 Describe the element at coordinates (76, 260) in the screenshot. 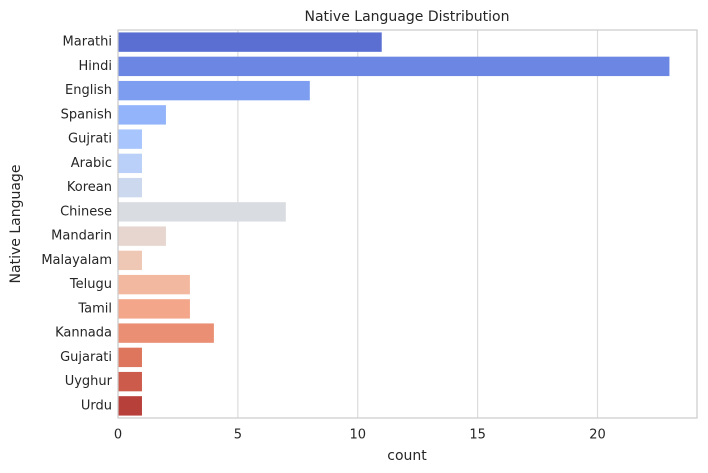

I see `y-tick-label: Malayalam` at that location.